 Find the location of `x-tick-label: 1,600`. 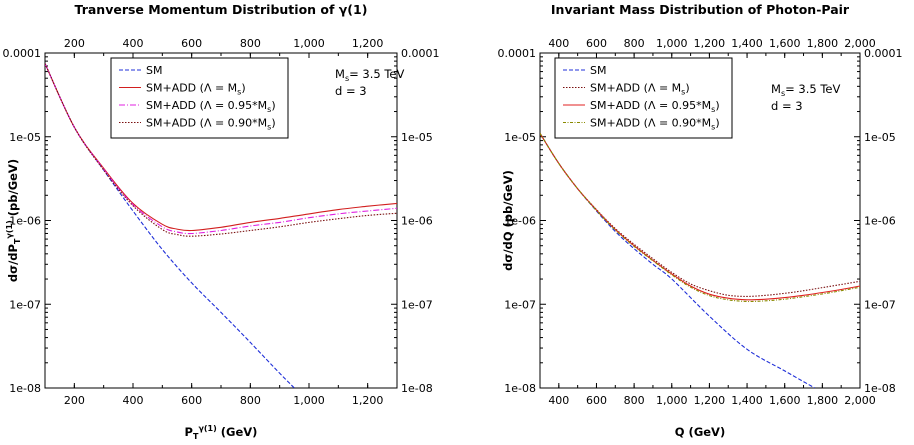

x-tick-label: 1,600 is located at coordinates (785, 400).